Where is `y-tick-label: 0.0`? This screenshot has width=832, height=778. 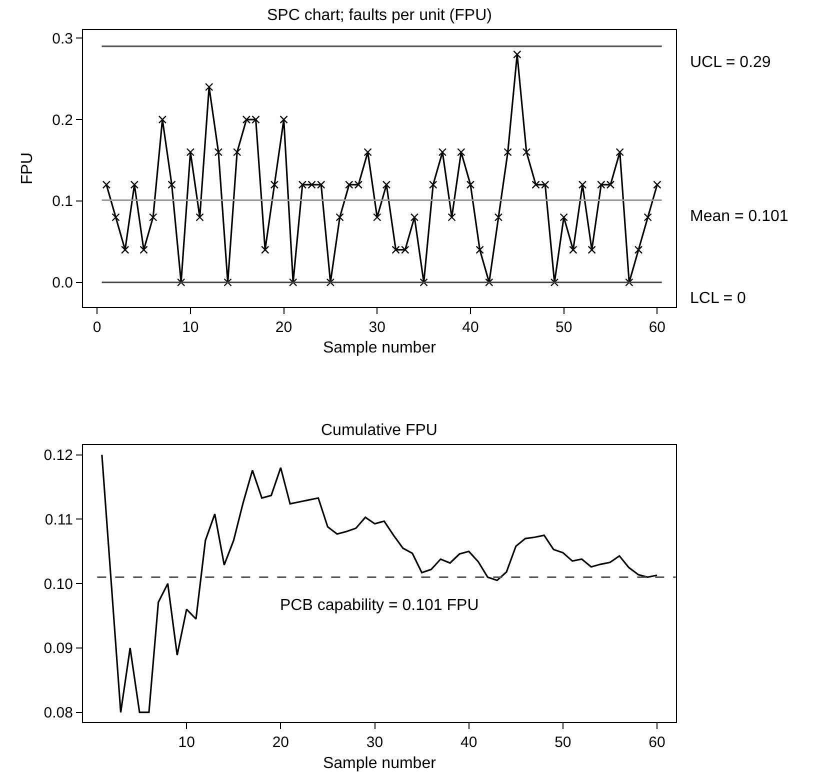 y-tick-label: 0.0 is located at coordinates (62, 283).